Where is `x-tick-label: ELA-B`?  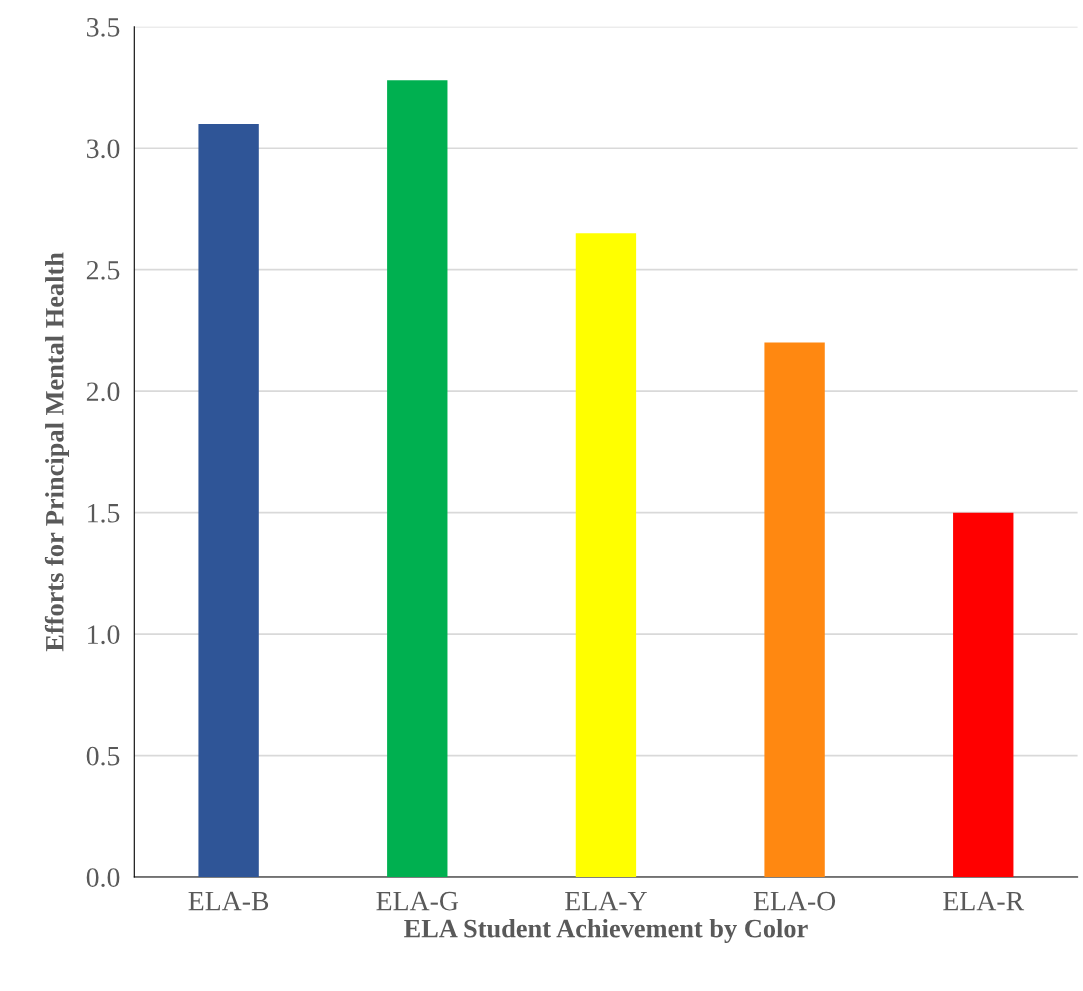
x-tick-label: ELA-B is located at coordinates (228, 901).